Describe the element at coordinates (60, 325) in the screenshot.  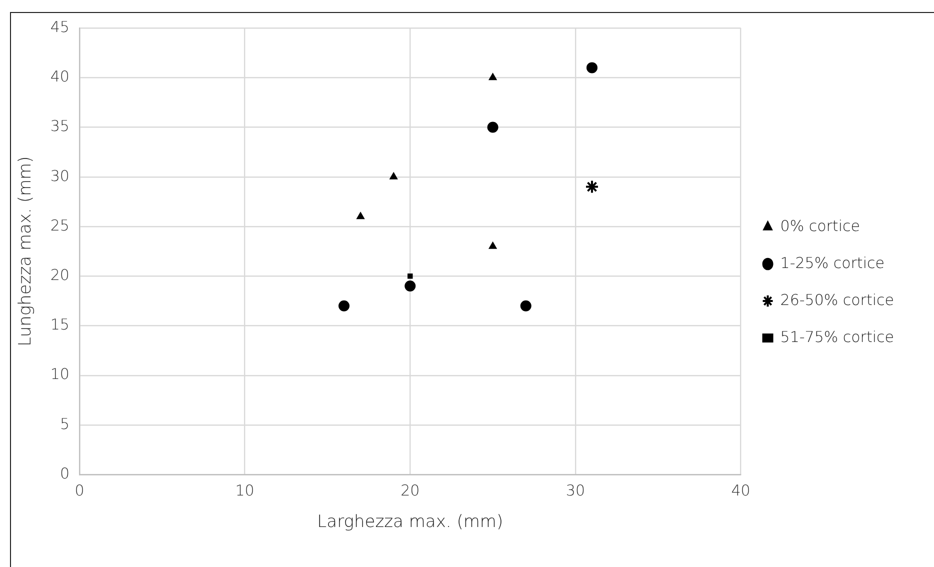
I see `y-tick-label: 15` at that location.